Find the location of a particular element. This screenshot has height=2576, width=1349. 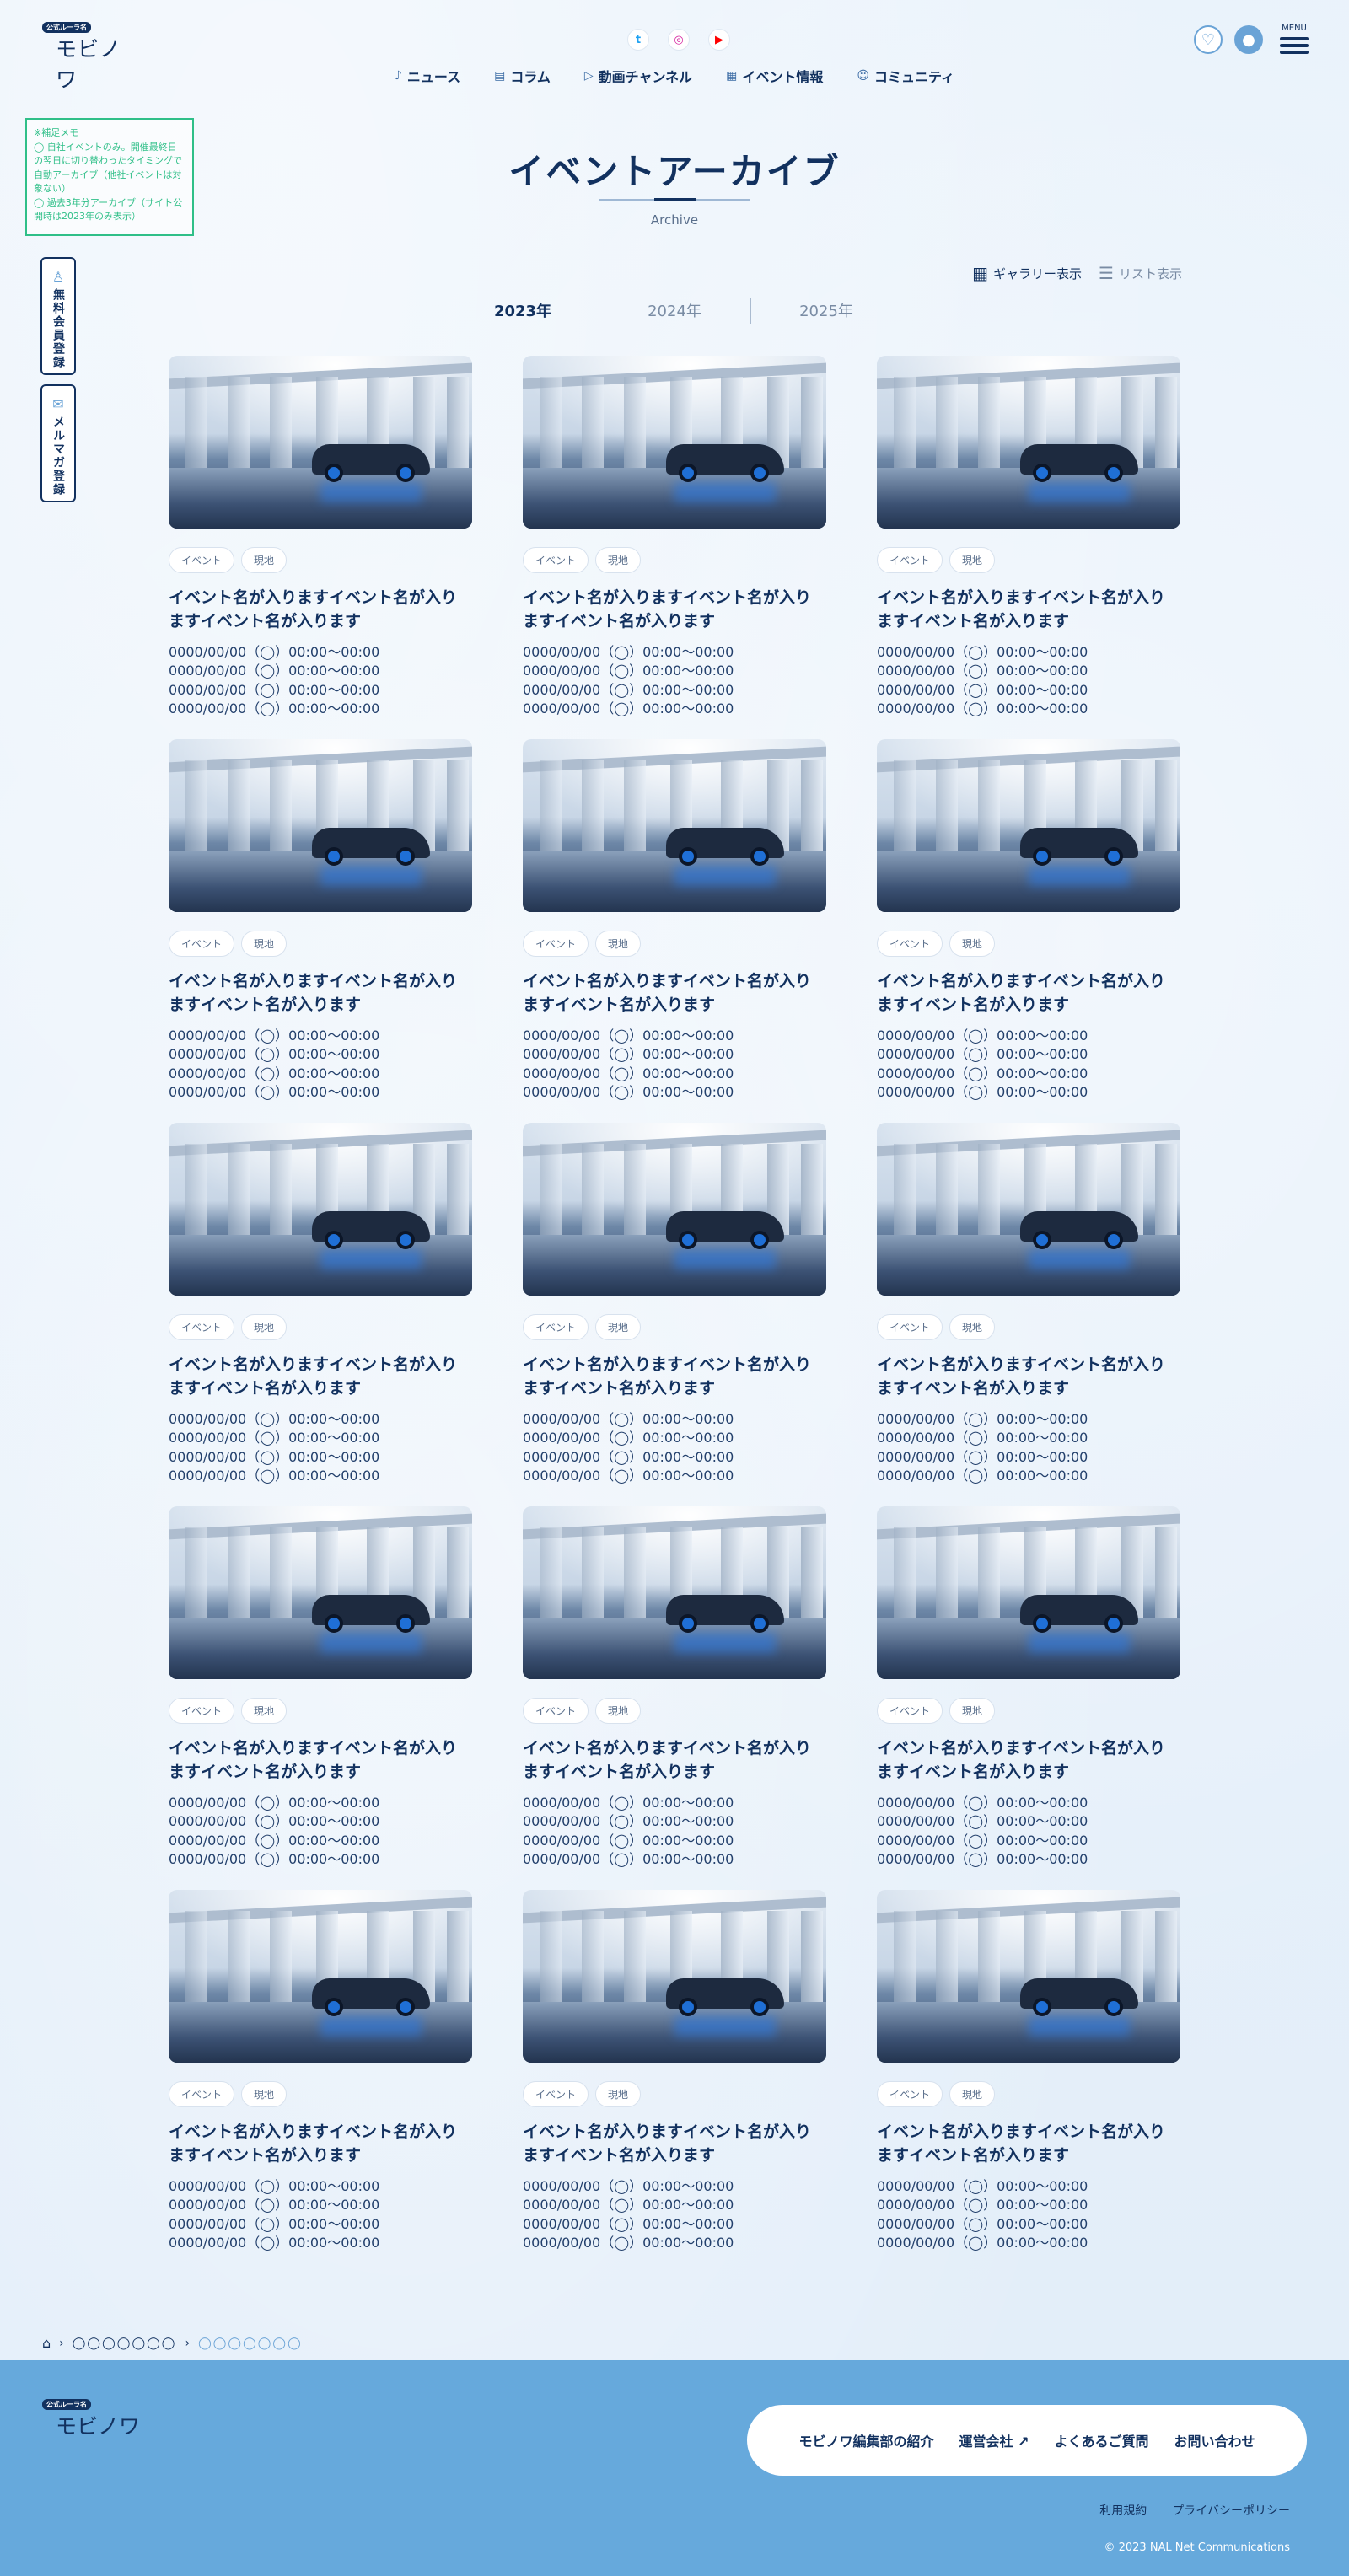

footer-link-about: モビノワ編集部の紹介 is located at coordinates (866, 2442).